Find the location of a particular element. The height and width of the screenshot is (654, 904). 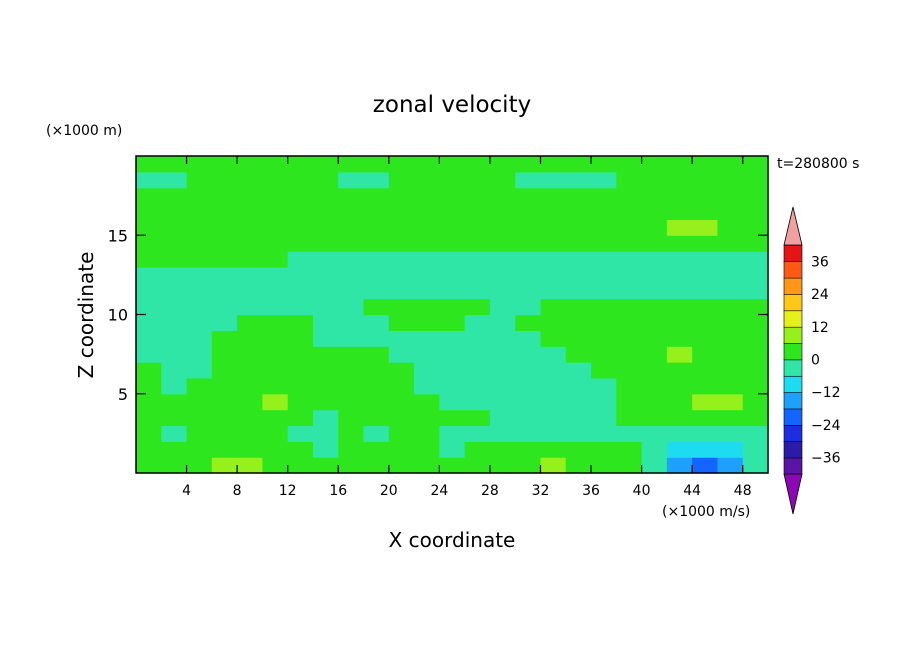

x-tick-label: 32 is located at coordinates (541, 491).